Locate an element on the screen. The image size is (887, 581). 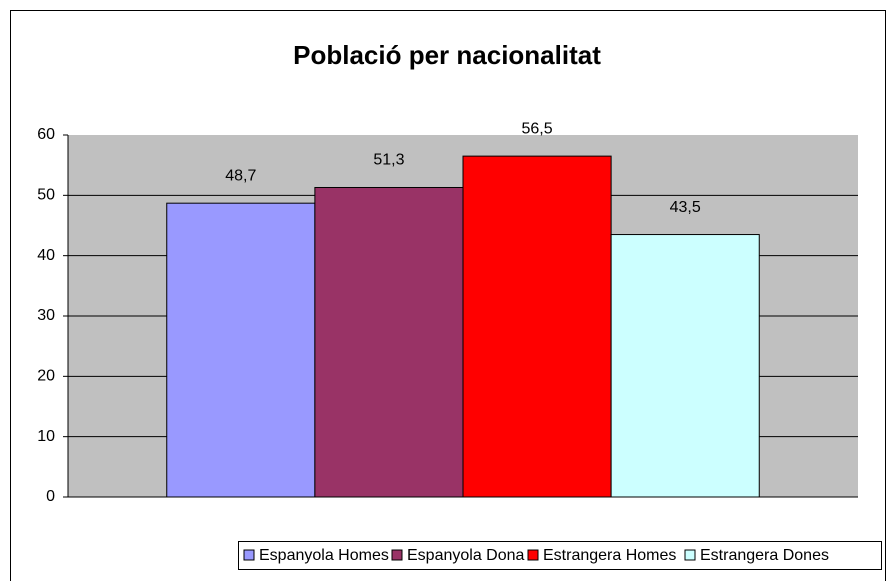
data-label: 48,7 is located at coordinates (240, 175).